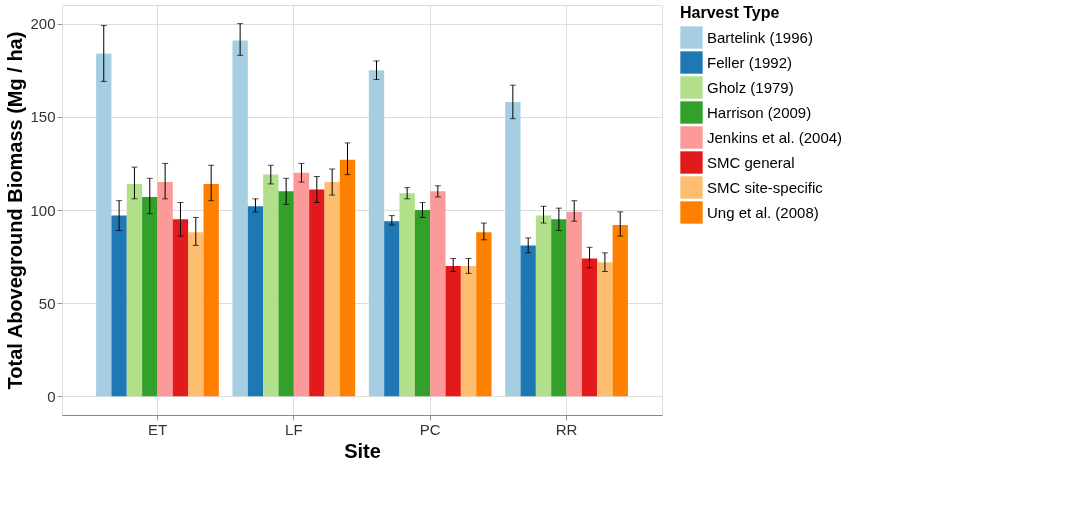  What do you see at coordinates (43, 210) in the screenshot?
I see `y-tick-label: 100` at bounding box center [43, 210].